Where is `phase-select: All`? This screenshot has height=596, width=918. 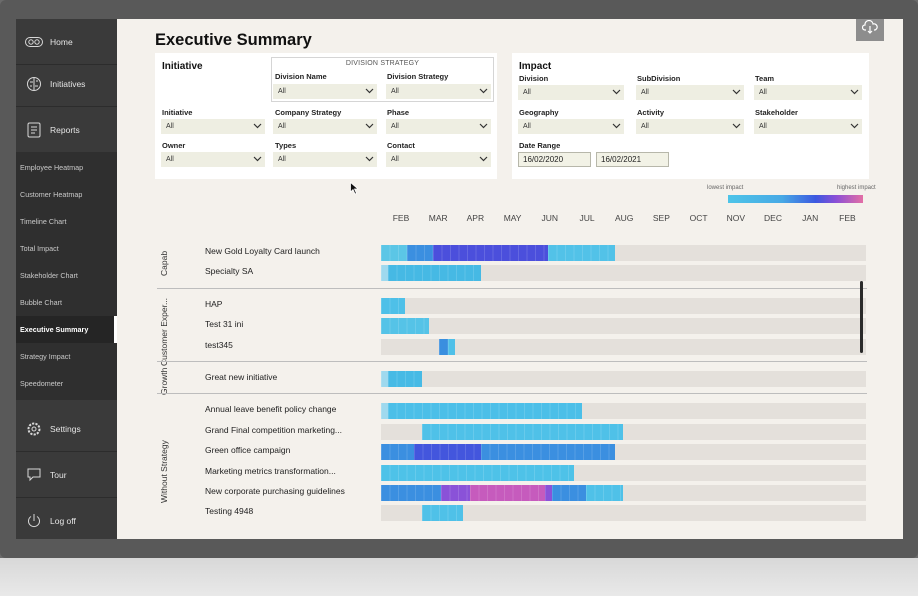 phase-select: All is located at coordinates (438, 126).